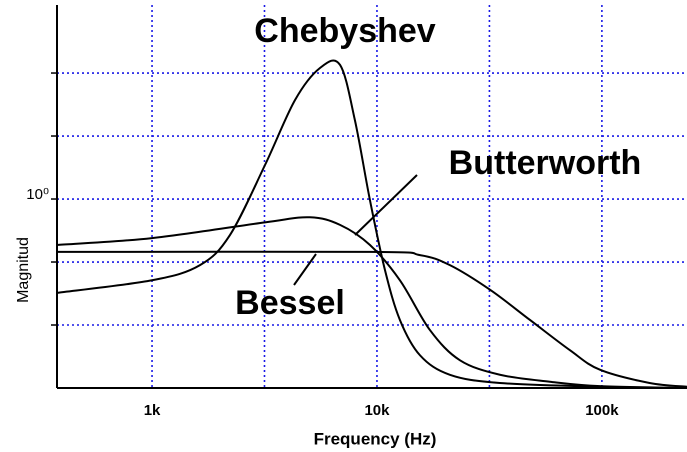  Describe the element at coordinates (545, 163) in the screenshot. I see `series-label: Butterworth` at that location.